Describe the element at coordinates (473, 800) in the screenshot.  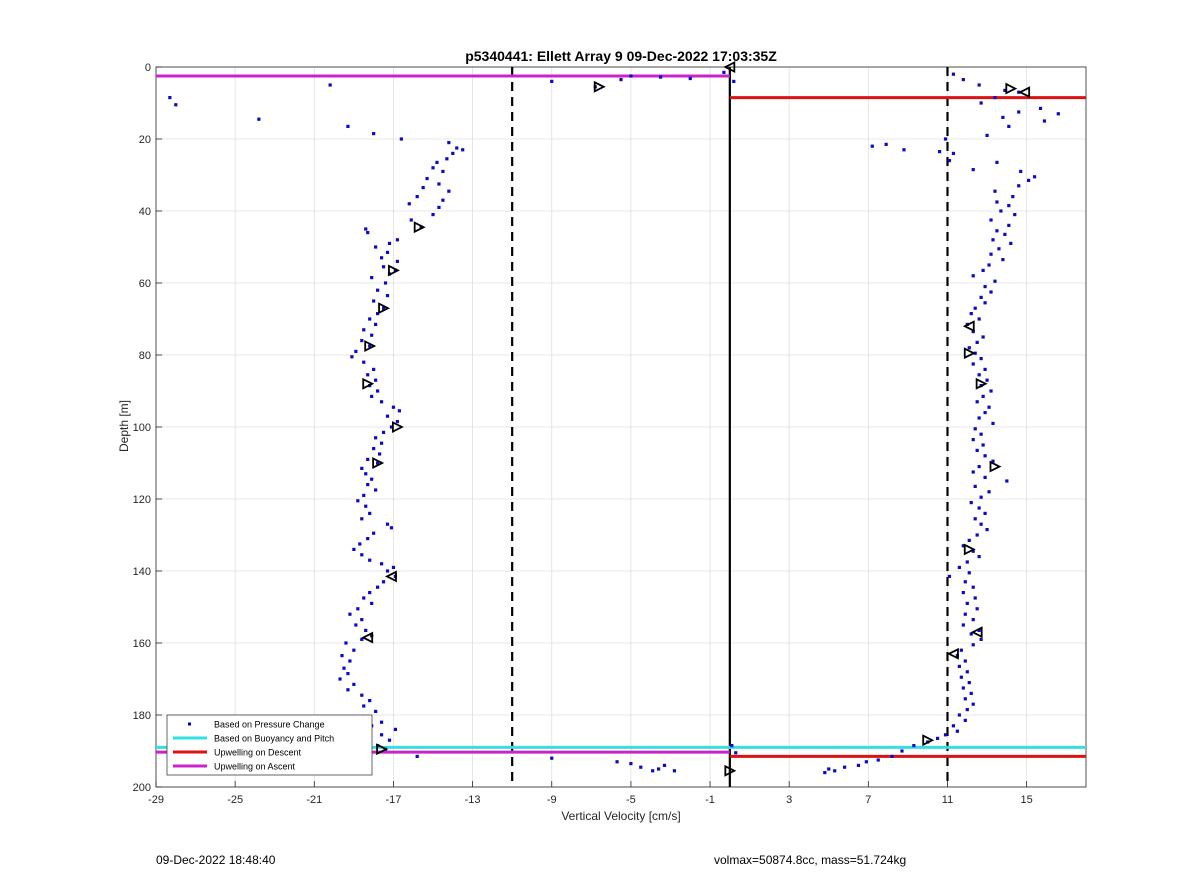
I see `x-tick-label: -13` at that location.